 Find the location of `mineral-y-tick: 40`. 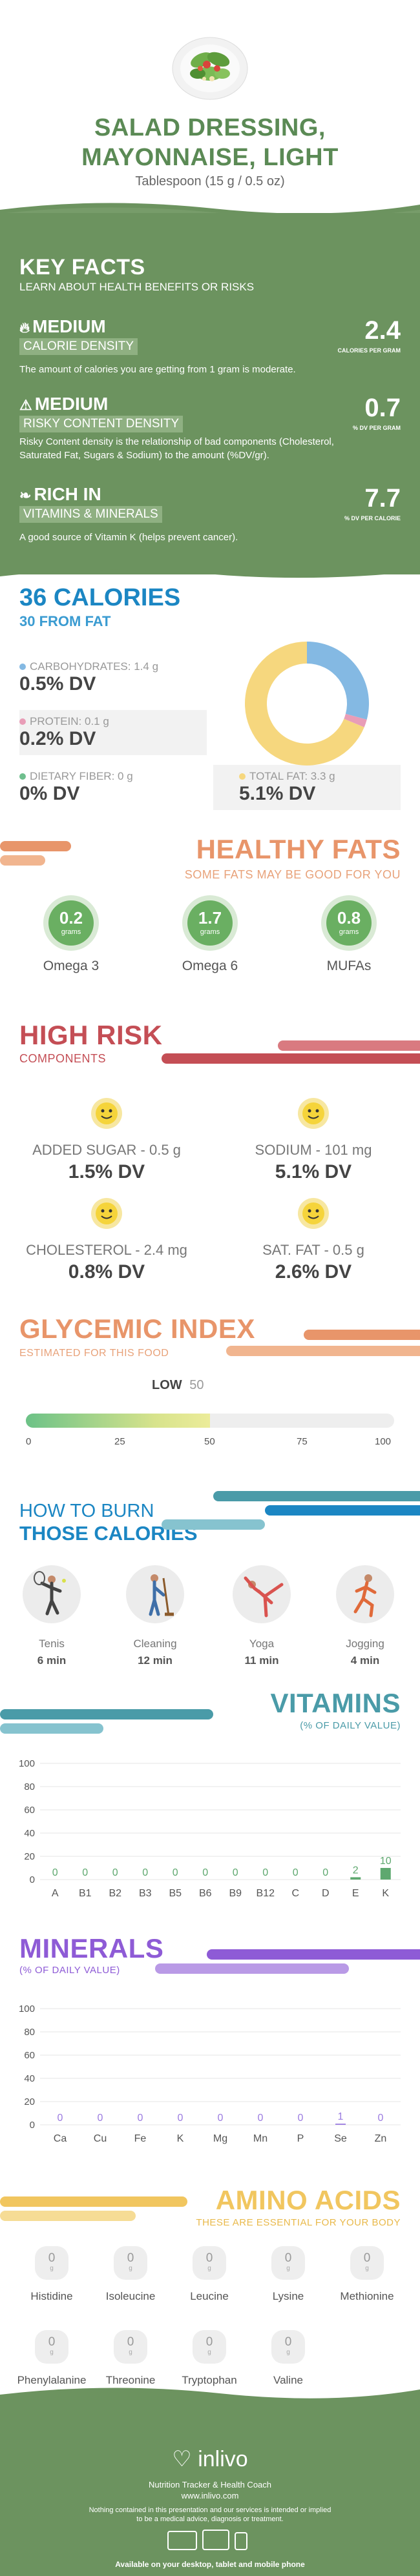

mineral-y-tick: 40 is located at coordinates (30, 2078).